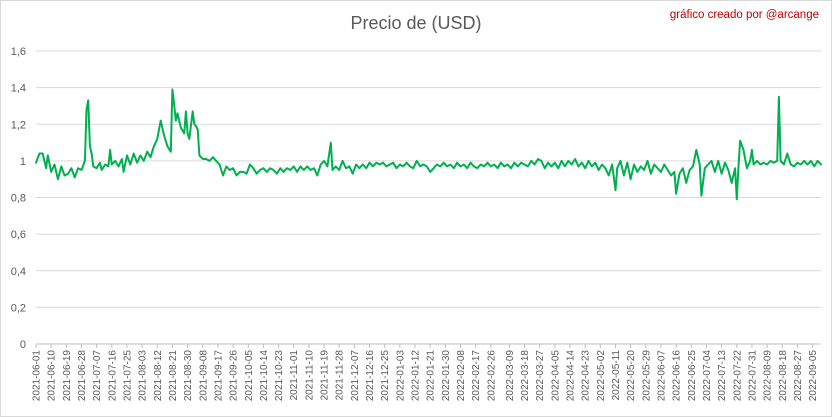 The height and width of the screenshot is (417, 832). I want to click on x-tick-label: 2021-11-19, so click(325, 375).